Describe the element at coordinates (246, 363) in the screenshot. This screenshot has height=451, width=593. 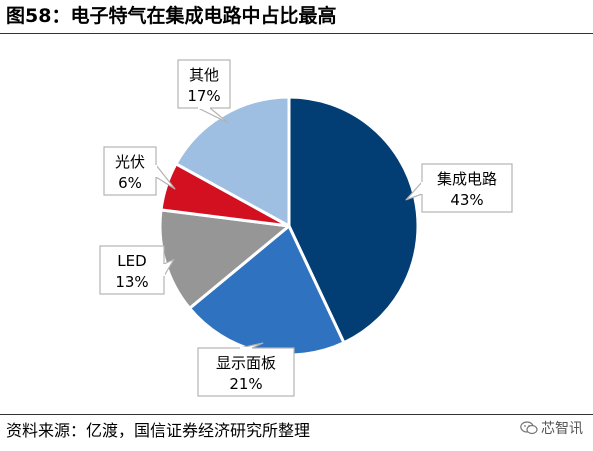
I see `slice-label: 显示面板` at that location.